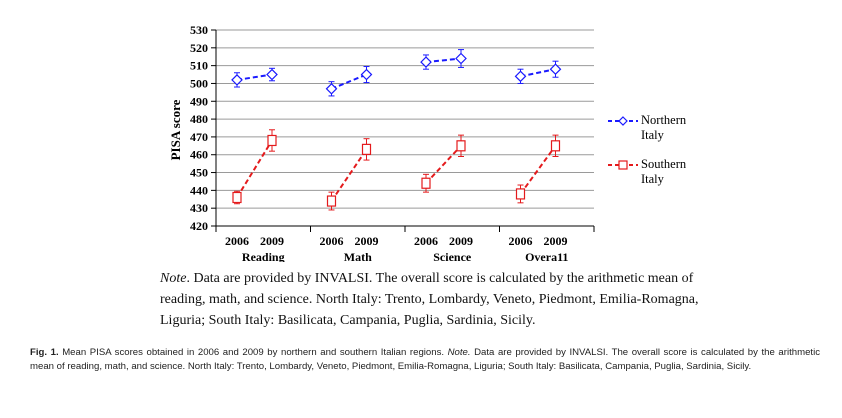 The width and height of the screenshot is (842, 418). What do you see at coordinates (199, 190) in the screenshot?
I see `y-tick-label: 440` at bounding box center [199, 190].